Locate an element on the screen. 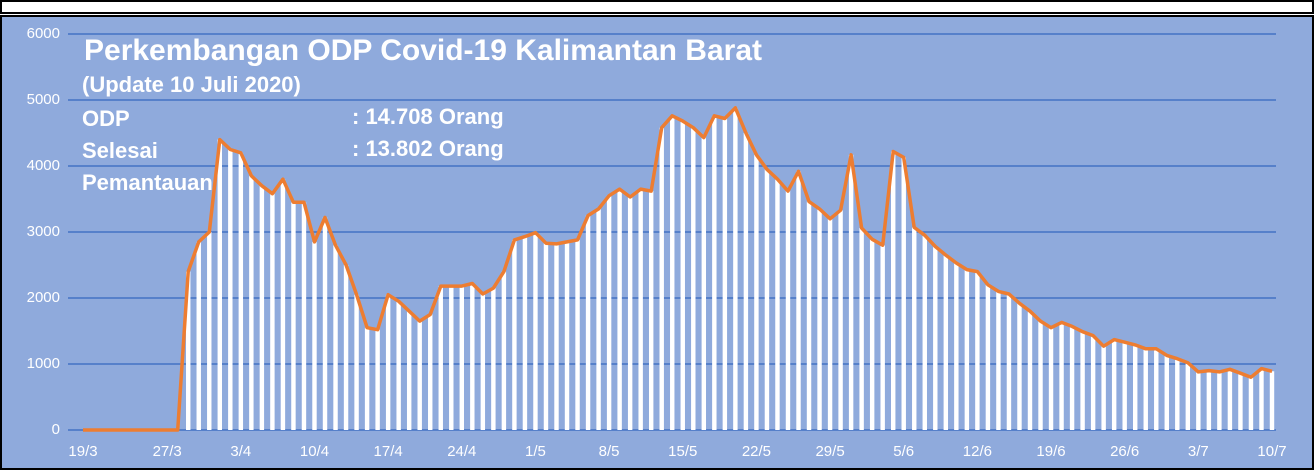  annotation-label: Selesai is located at coordinates (120, 150).